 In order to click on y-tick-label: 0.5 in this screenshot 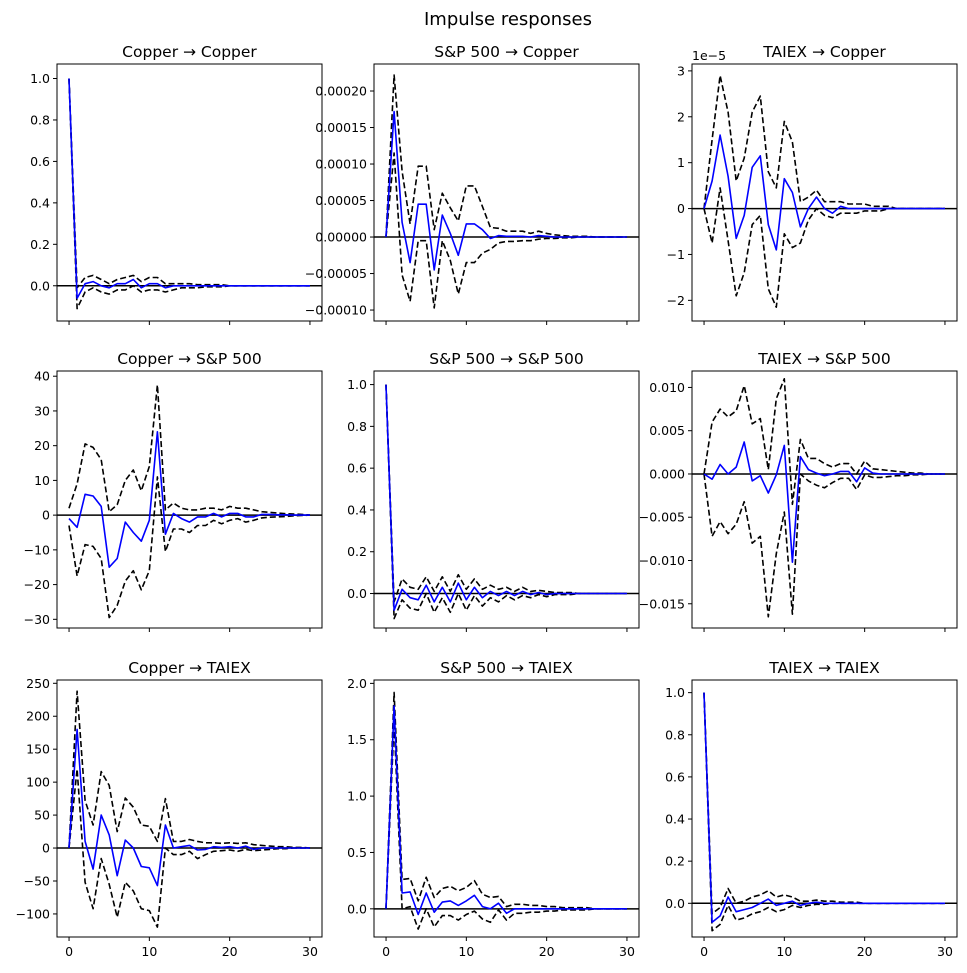, I will do `click(357, 852)`.